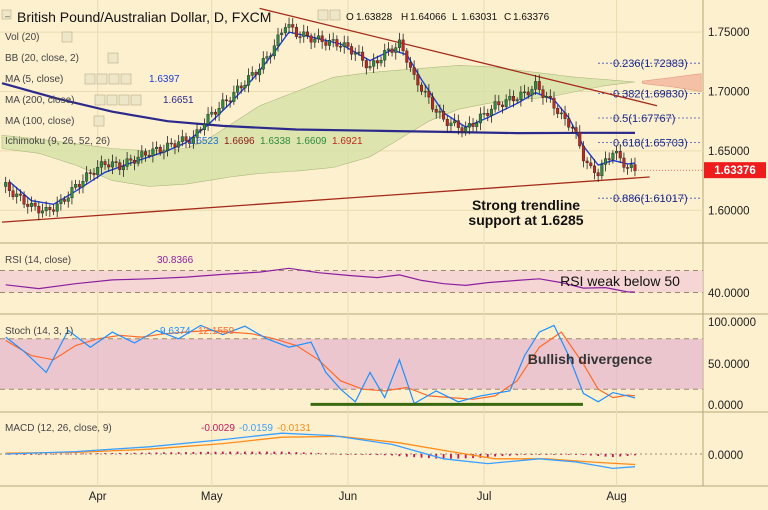 The image size is (768, 510). I want to click on ichimoku-value-4: 1.6609, so click(311, 141).